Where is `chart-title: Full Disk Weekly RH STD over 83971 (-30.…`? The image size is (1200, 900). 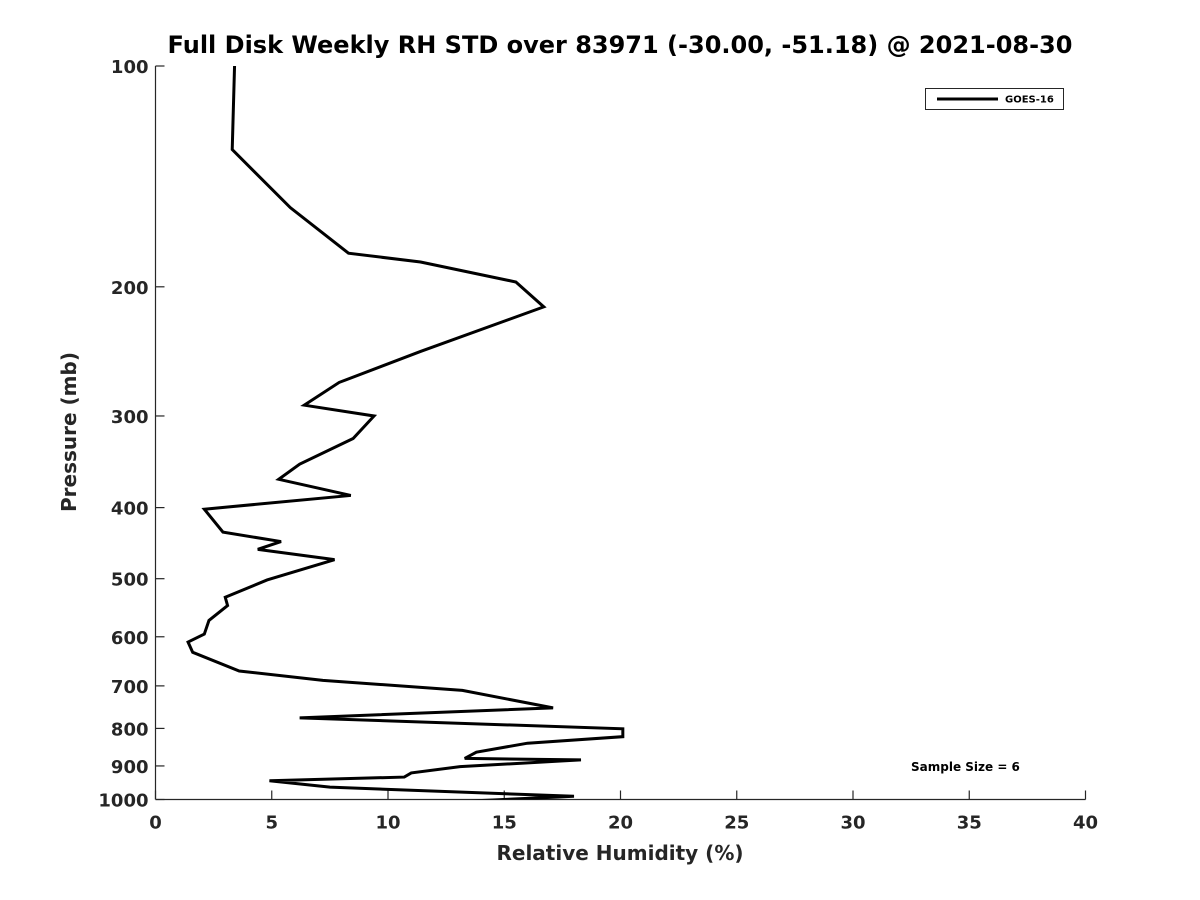
chart-title: Full Disk Weekly RH STD over 83971 (-30.… is located at coordinates (620, 45).